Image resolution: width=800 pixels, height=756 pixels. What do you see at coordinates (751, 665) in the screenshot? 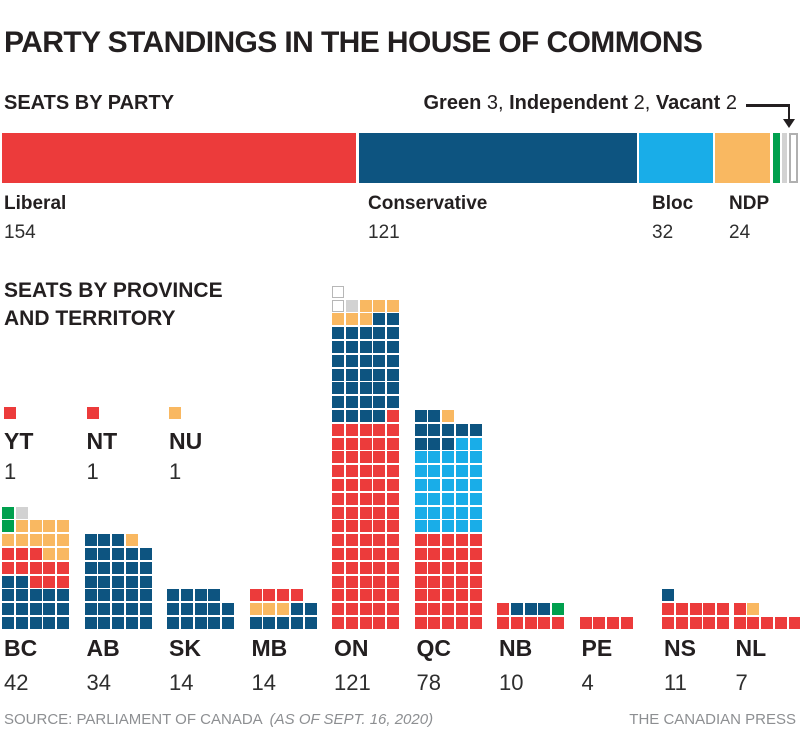
I see `province-label-nl: NL 7` at bounding box center [751, 665].